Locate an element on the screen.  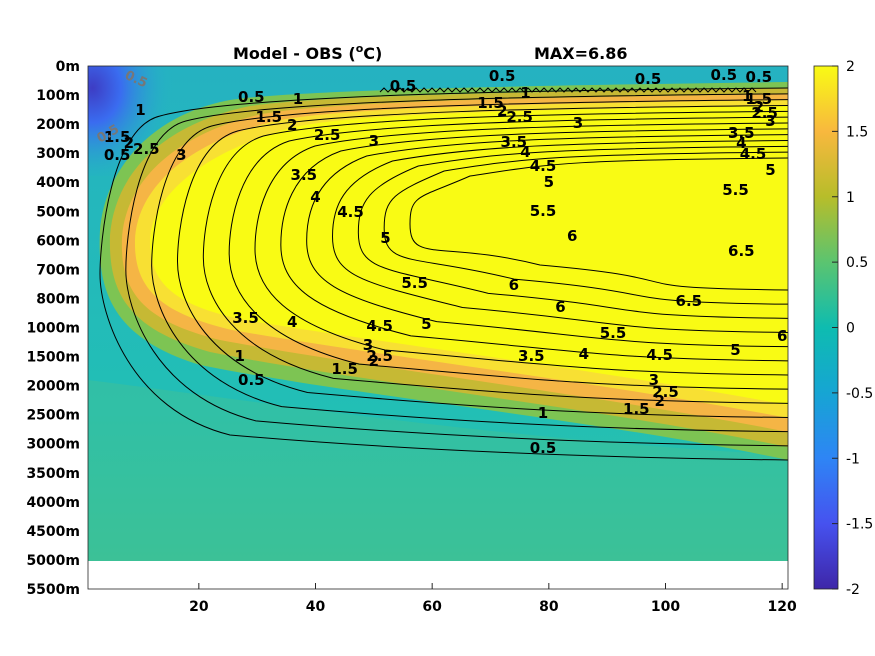
colorbar-tick-label: 0.5 is located at coordinates (857, 263).